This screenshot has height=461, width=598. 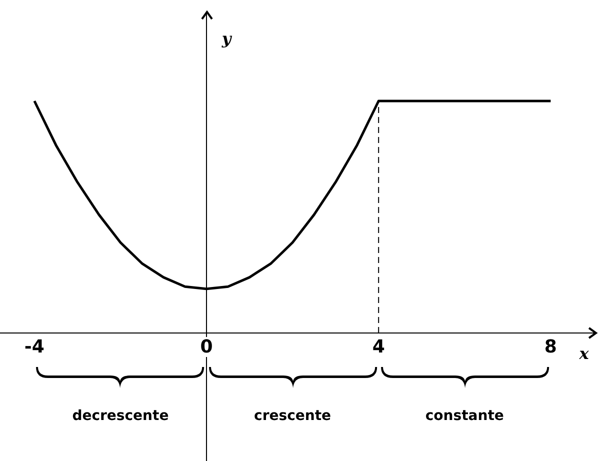 What do you see at coordinates (226, 38) in the screenshot?
I see `y-axis-title: y` at bounding box center [226, 38].